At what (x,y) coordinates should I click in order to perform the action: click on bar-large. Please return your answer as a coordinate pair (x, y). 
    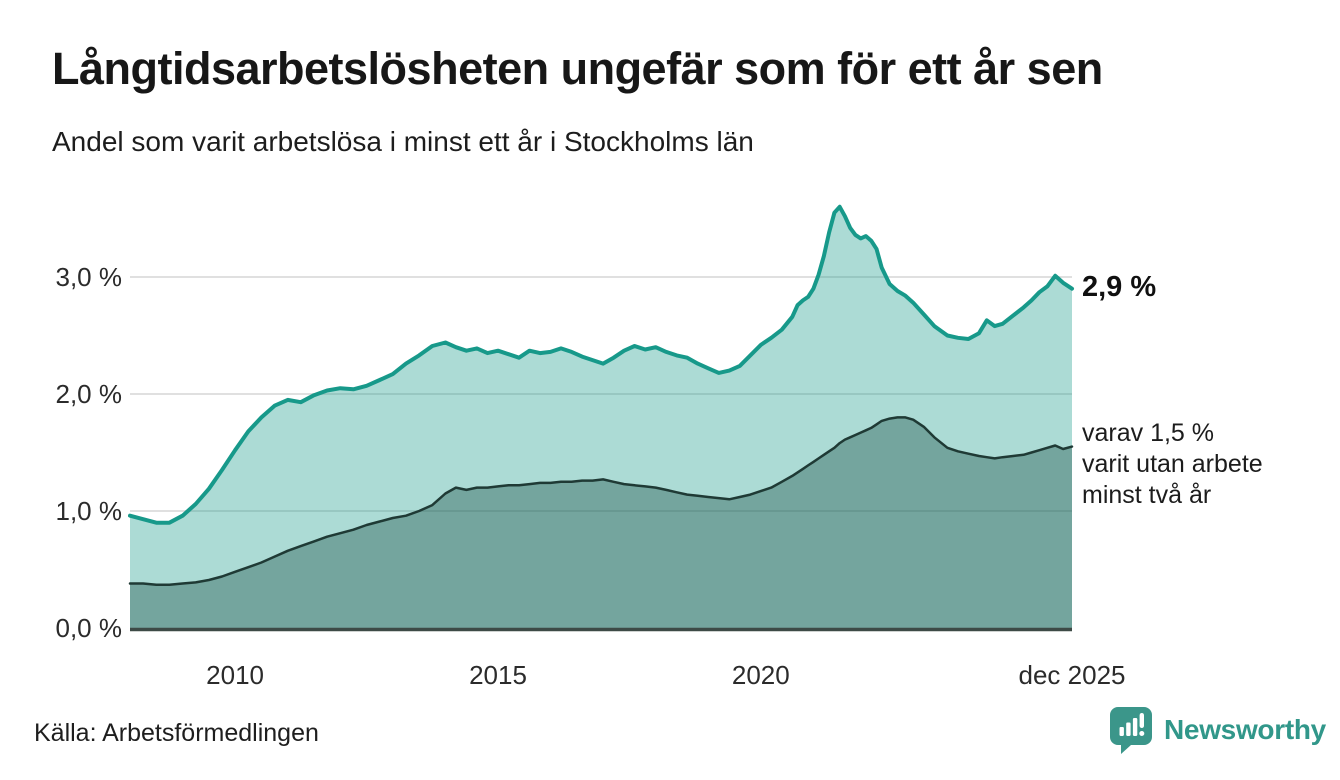
    Looking at the image, I should click on (1135, 727).